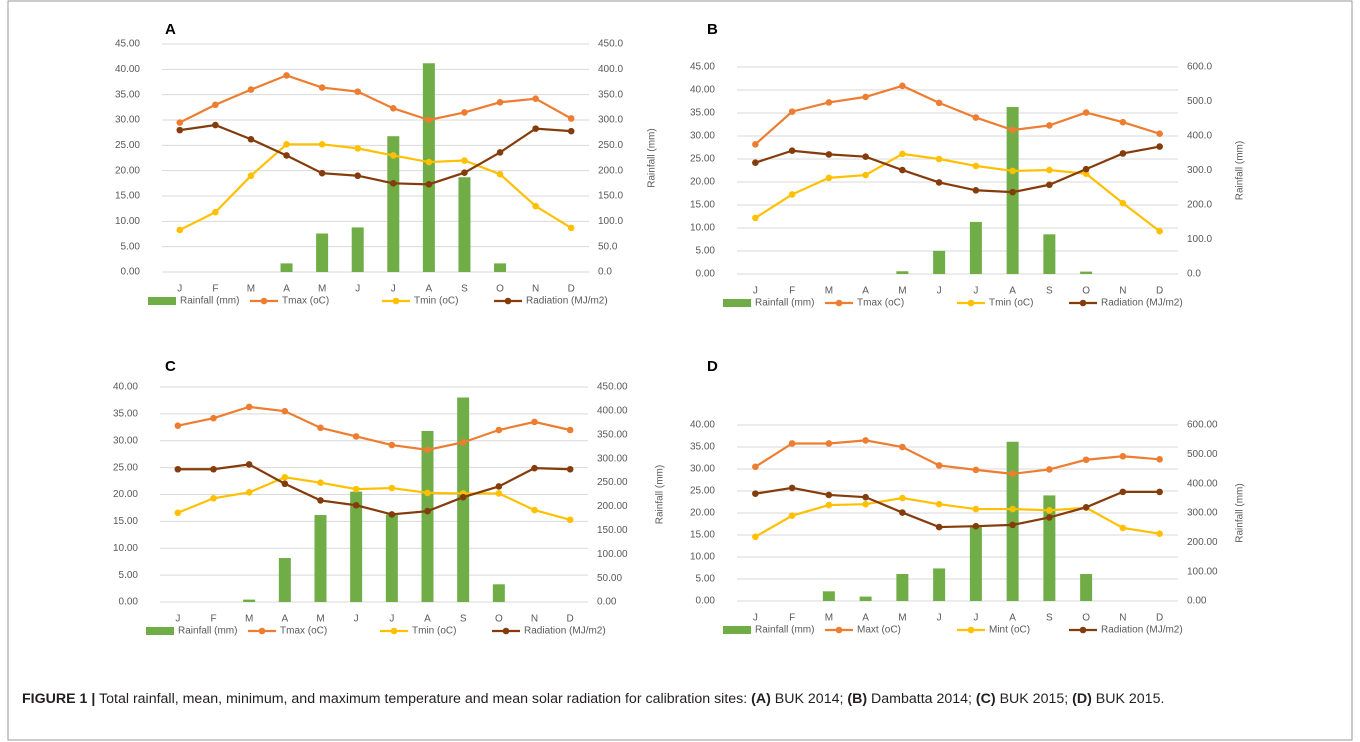 The height and width of the screenshot is (742, 1360). Describe the element at coordinates (1202, 513) in the screenshot. I see `y2-tick-label: 300.00` at that location.